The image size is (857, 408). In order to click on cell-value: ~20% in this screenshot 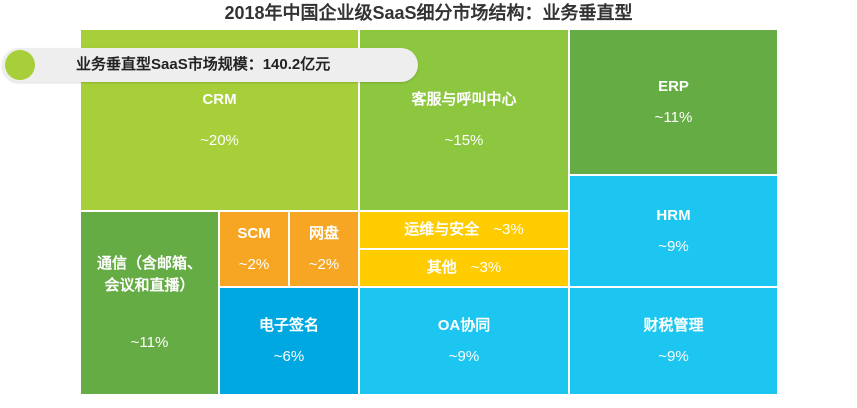, I will do `click(219, 140)`.